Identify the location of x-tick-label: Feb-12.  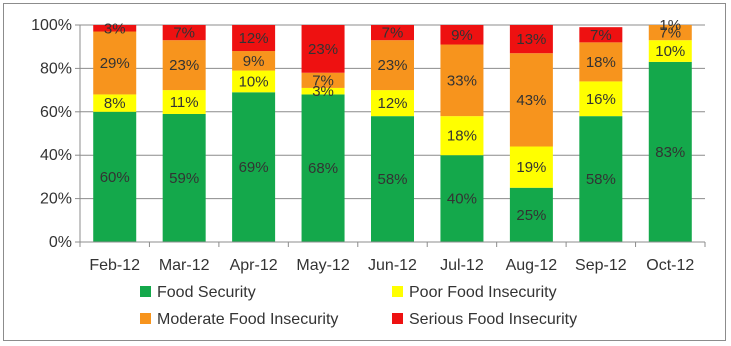
(114, 265).